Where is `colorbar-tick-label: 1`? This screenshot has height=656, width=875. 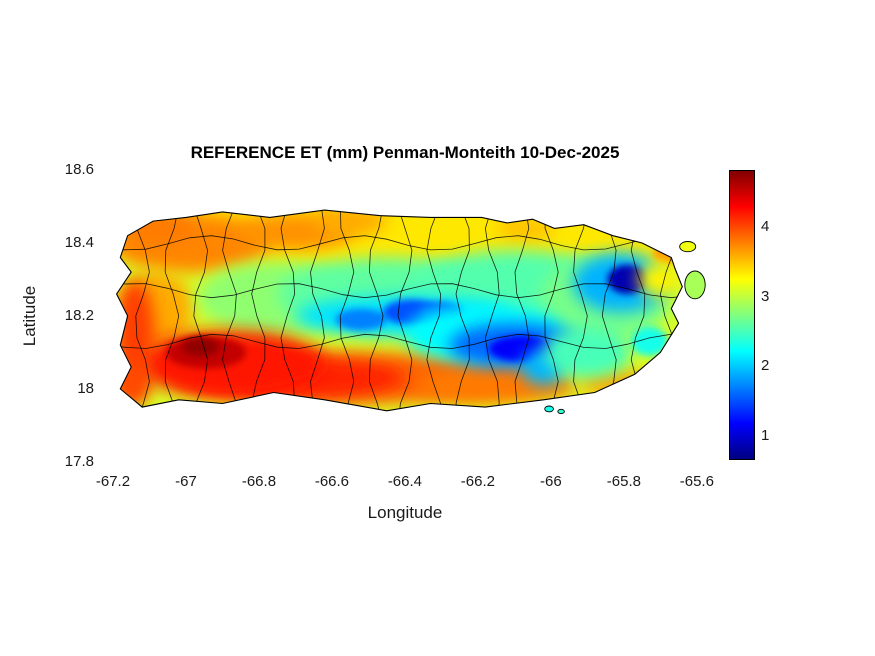
colorbar-tick-label: 1 is located at coordinates (765, 435).